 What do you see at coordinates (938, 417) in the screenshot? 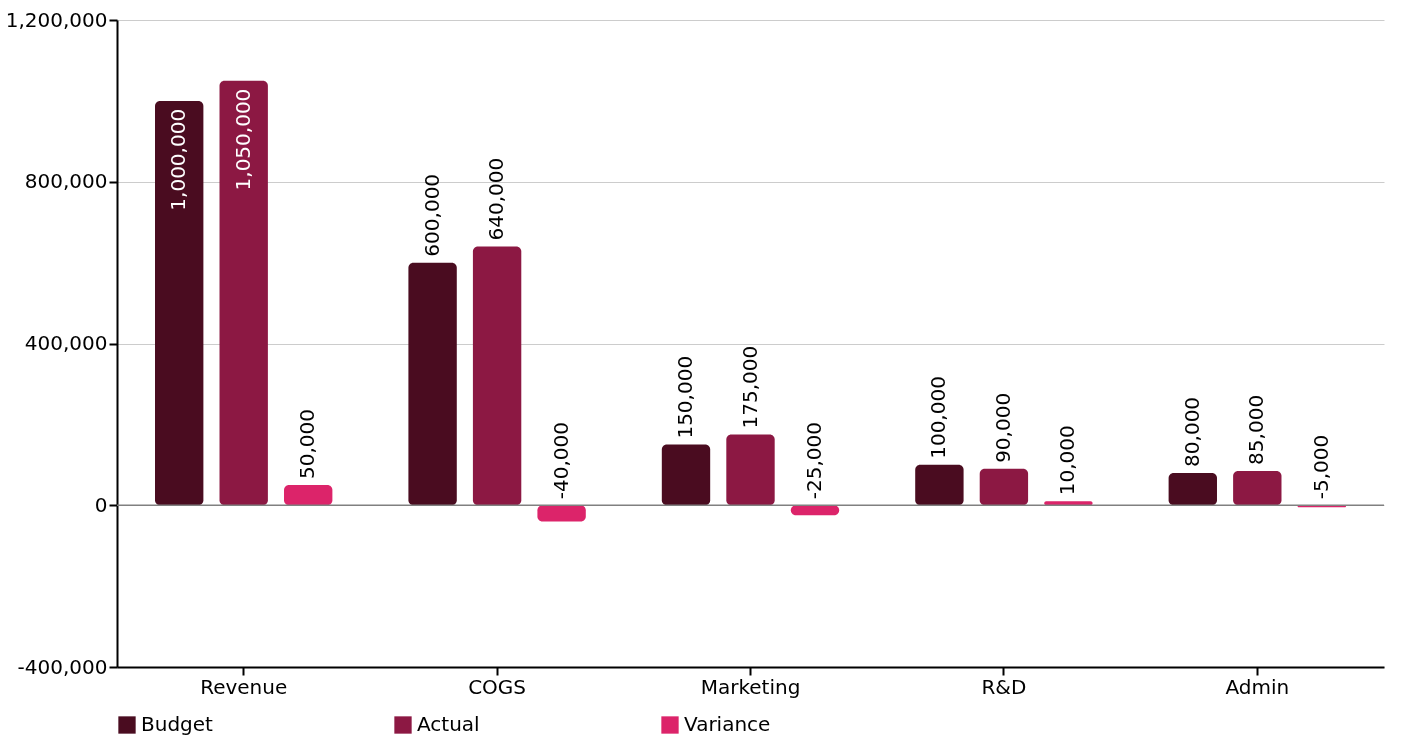
I see `data-label: 100,000` at bounding box center [938, 417].